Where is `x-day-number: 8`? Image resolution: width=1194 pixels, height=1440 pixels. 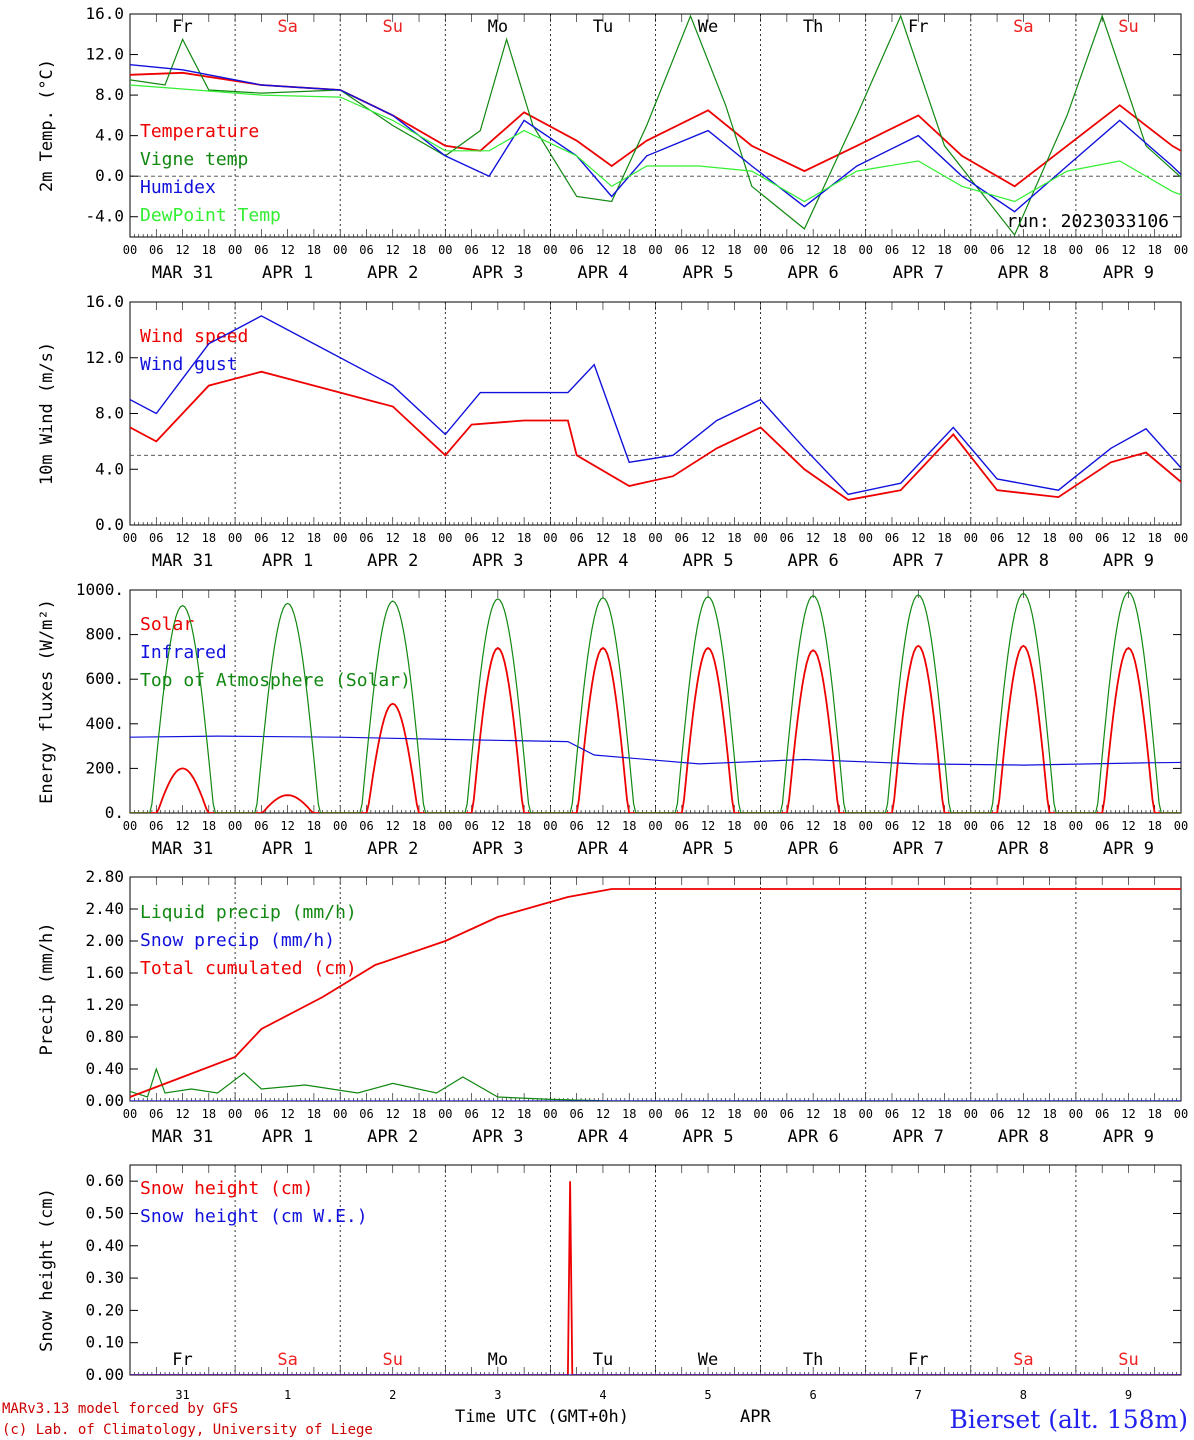
x-day-number: 8 is located at coordinates (1023, 1395).